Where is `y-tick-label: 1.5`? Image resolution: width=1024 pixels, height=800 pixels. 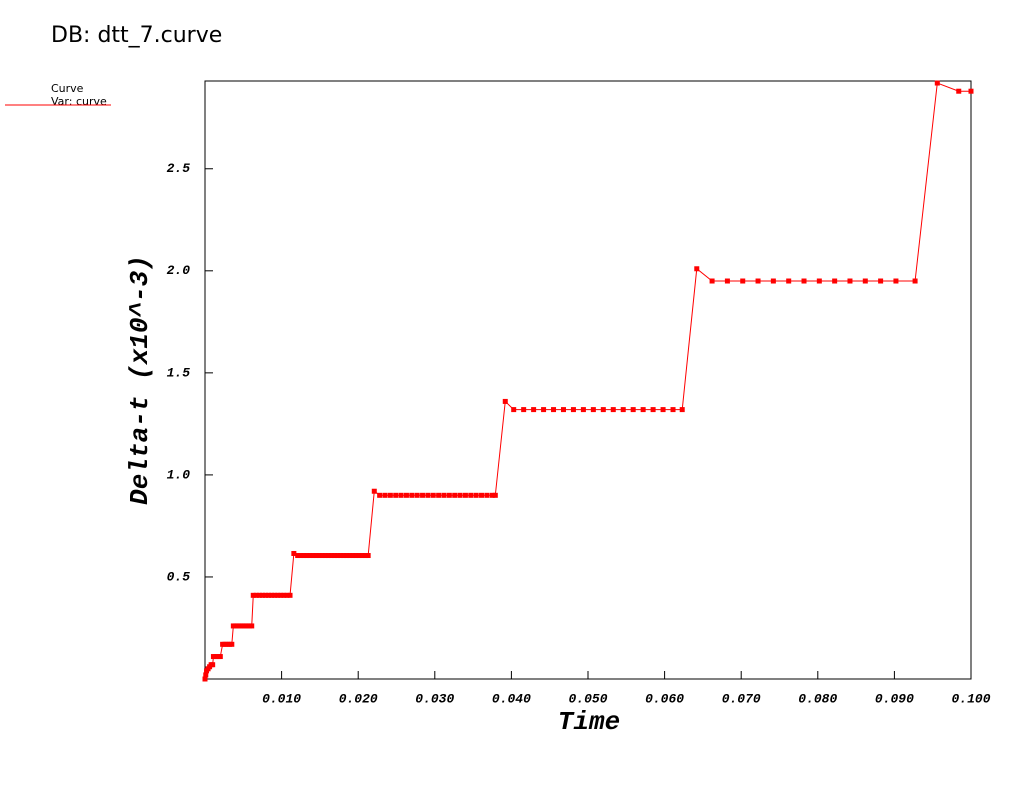 y-tick-label: 1.5 is located at coordinates (179, 372).